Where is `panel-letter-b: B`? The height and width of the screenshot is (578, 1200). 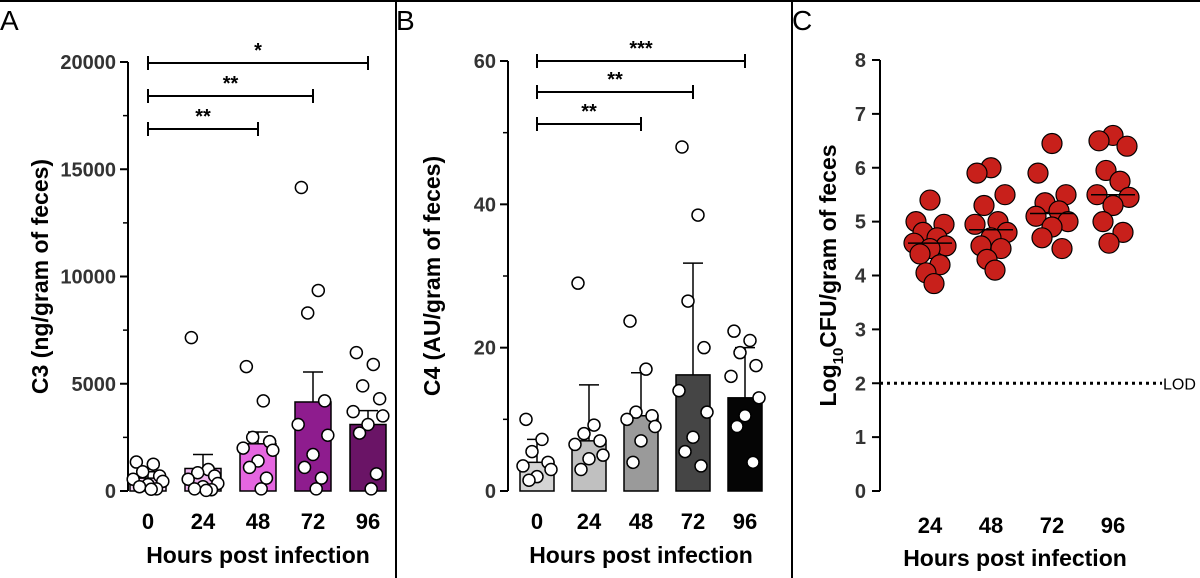
panel-letter-b: B is located at coordinates (405, 20).